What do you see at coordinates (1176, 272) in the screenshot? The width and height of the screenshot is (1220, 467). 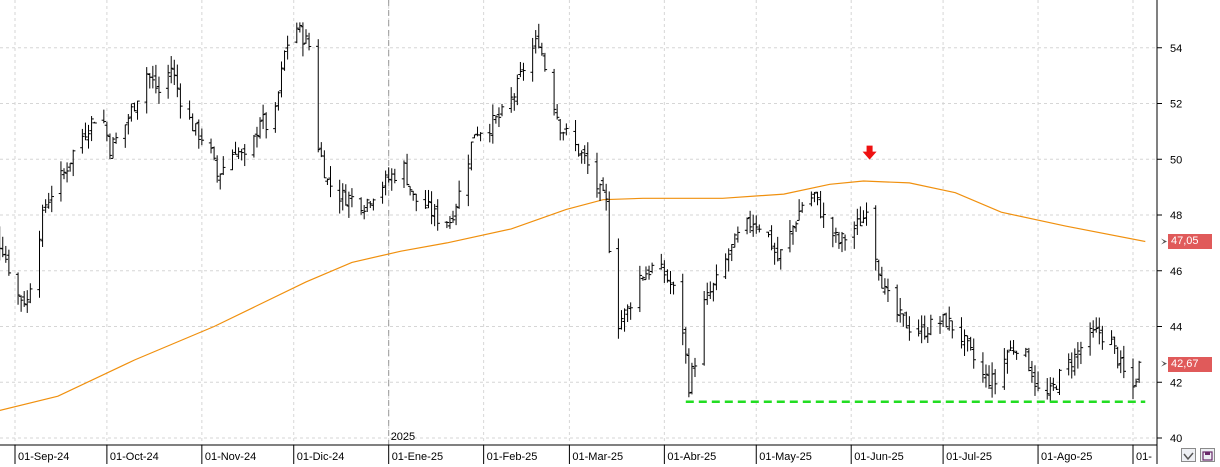 I see `y-tick-label: 46` at bounding box center [1176, 272].